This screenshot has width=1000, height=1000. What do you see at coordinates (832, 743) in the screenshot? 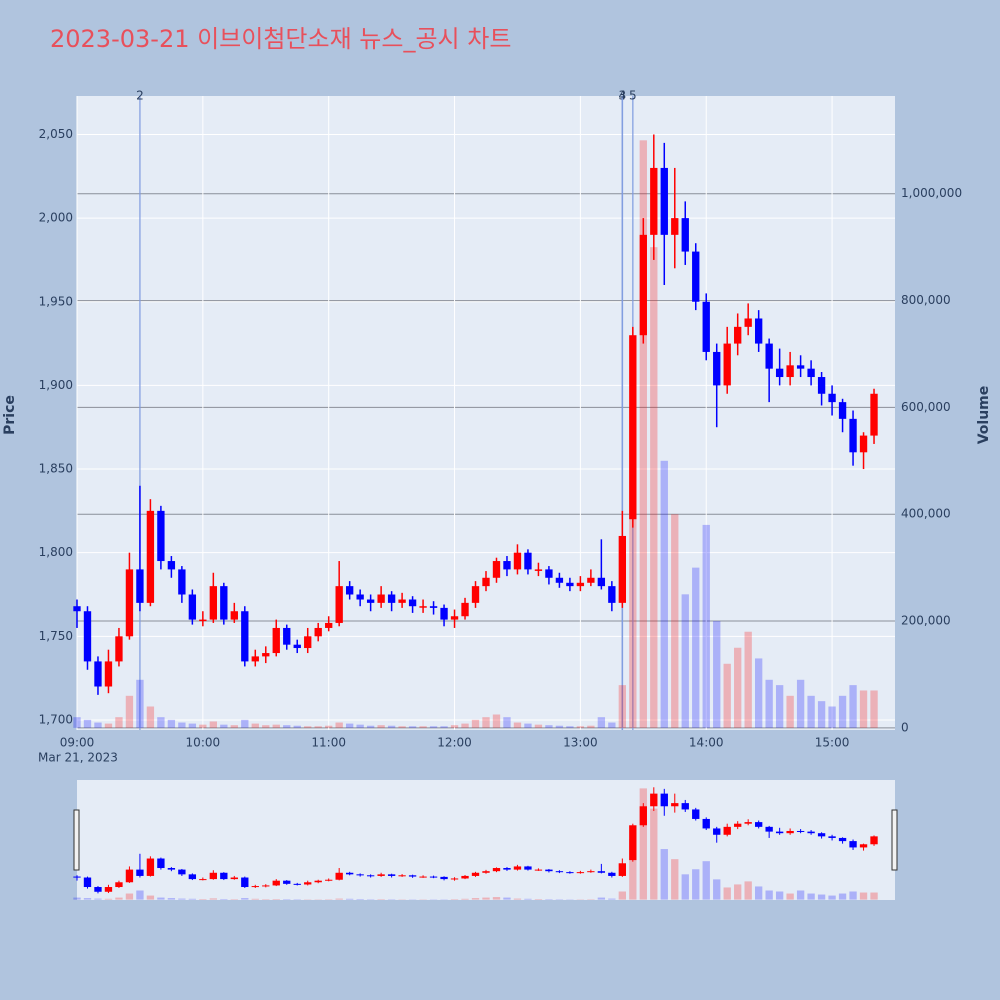
I see `x-tick-label: 15:00` at bounding box center [832, 743].